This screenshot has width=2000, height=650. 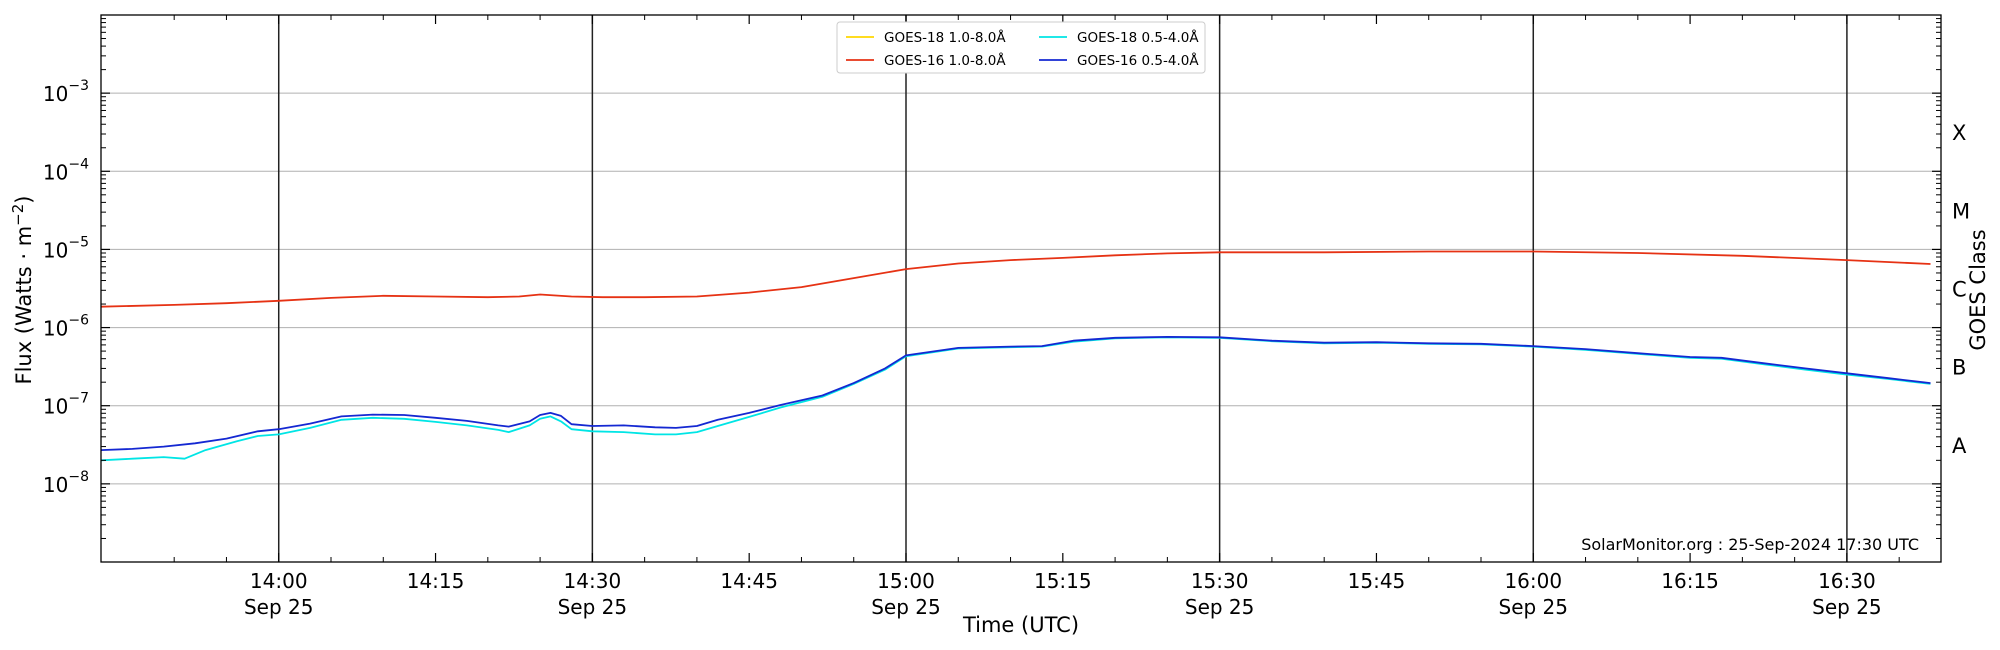 I want to click on legend-box, so click(x=1021, y=47).